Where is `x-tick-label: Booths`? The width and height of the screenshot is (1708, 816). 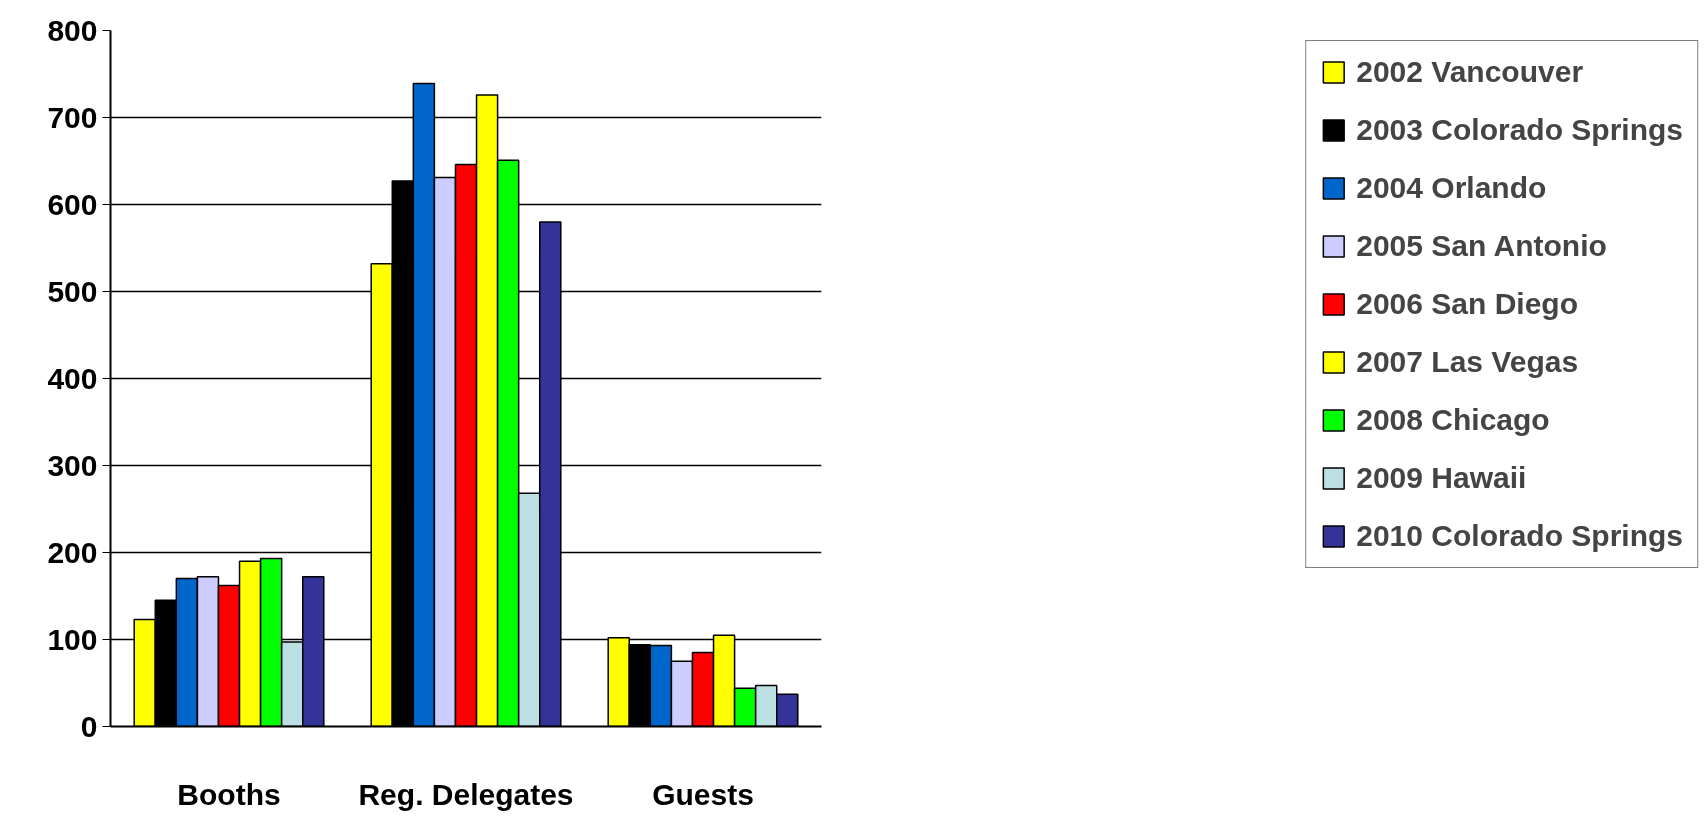 x-tick-label: Booths is located at coordinates (229, 794).